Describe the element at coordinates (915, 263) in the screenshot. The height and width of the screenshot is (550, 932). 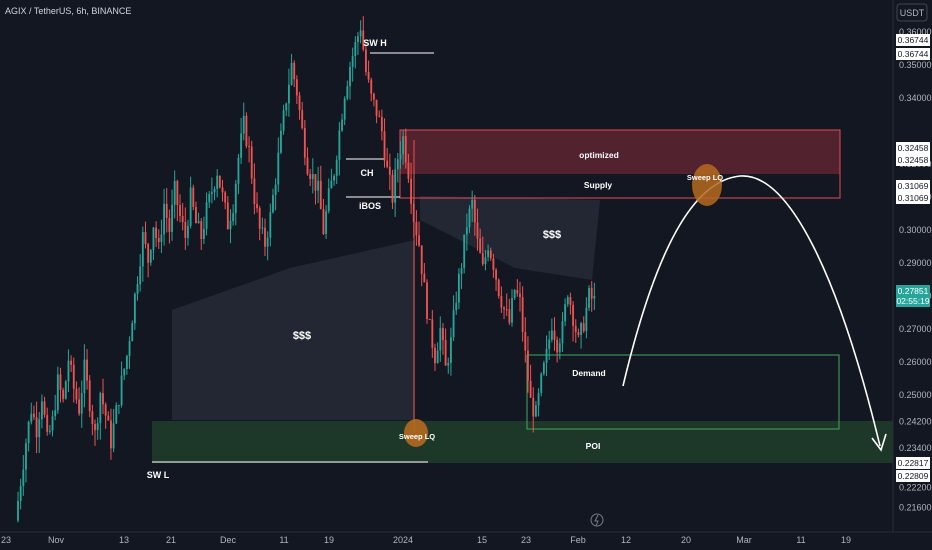
I see `y-tick-label: 0.29000` at that location.